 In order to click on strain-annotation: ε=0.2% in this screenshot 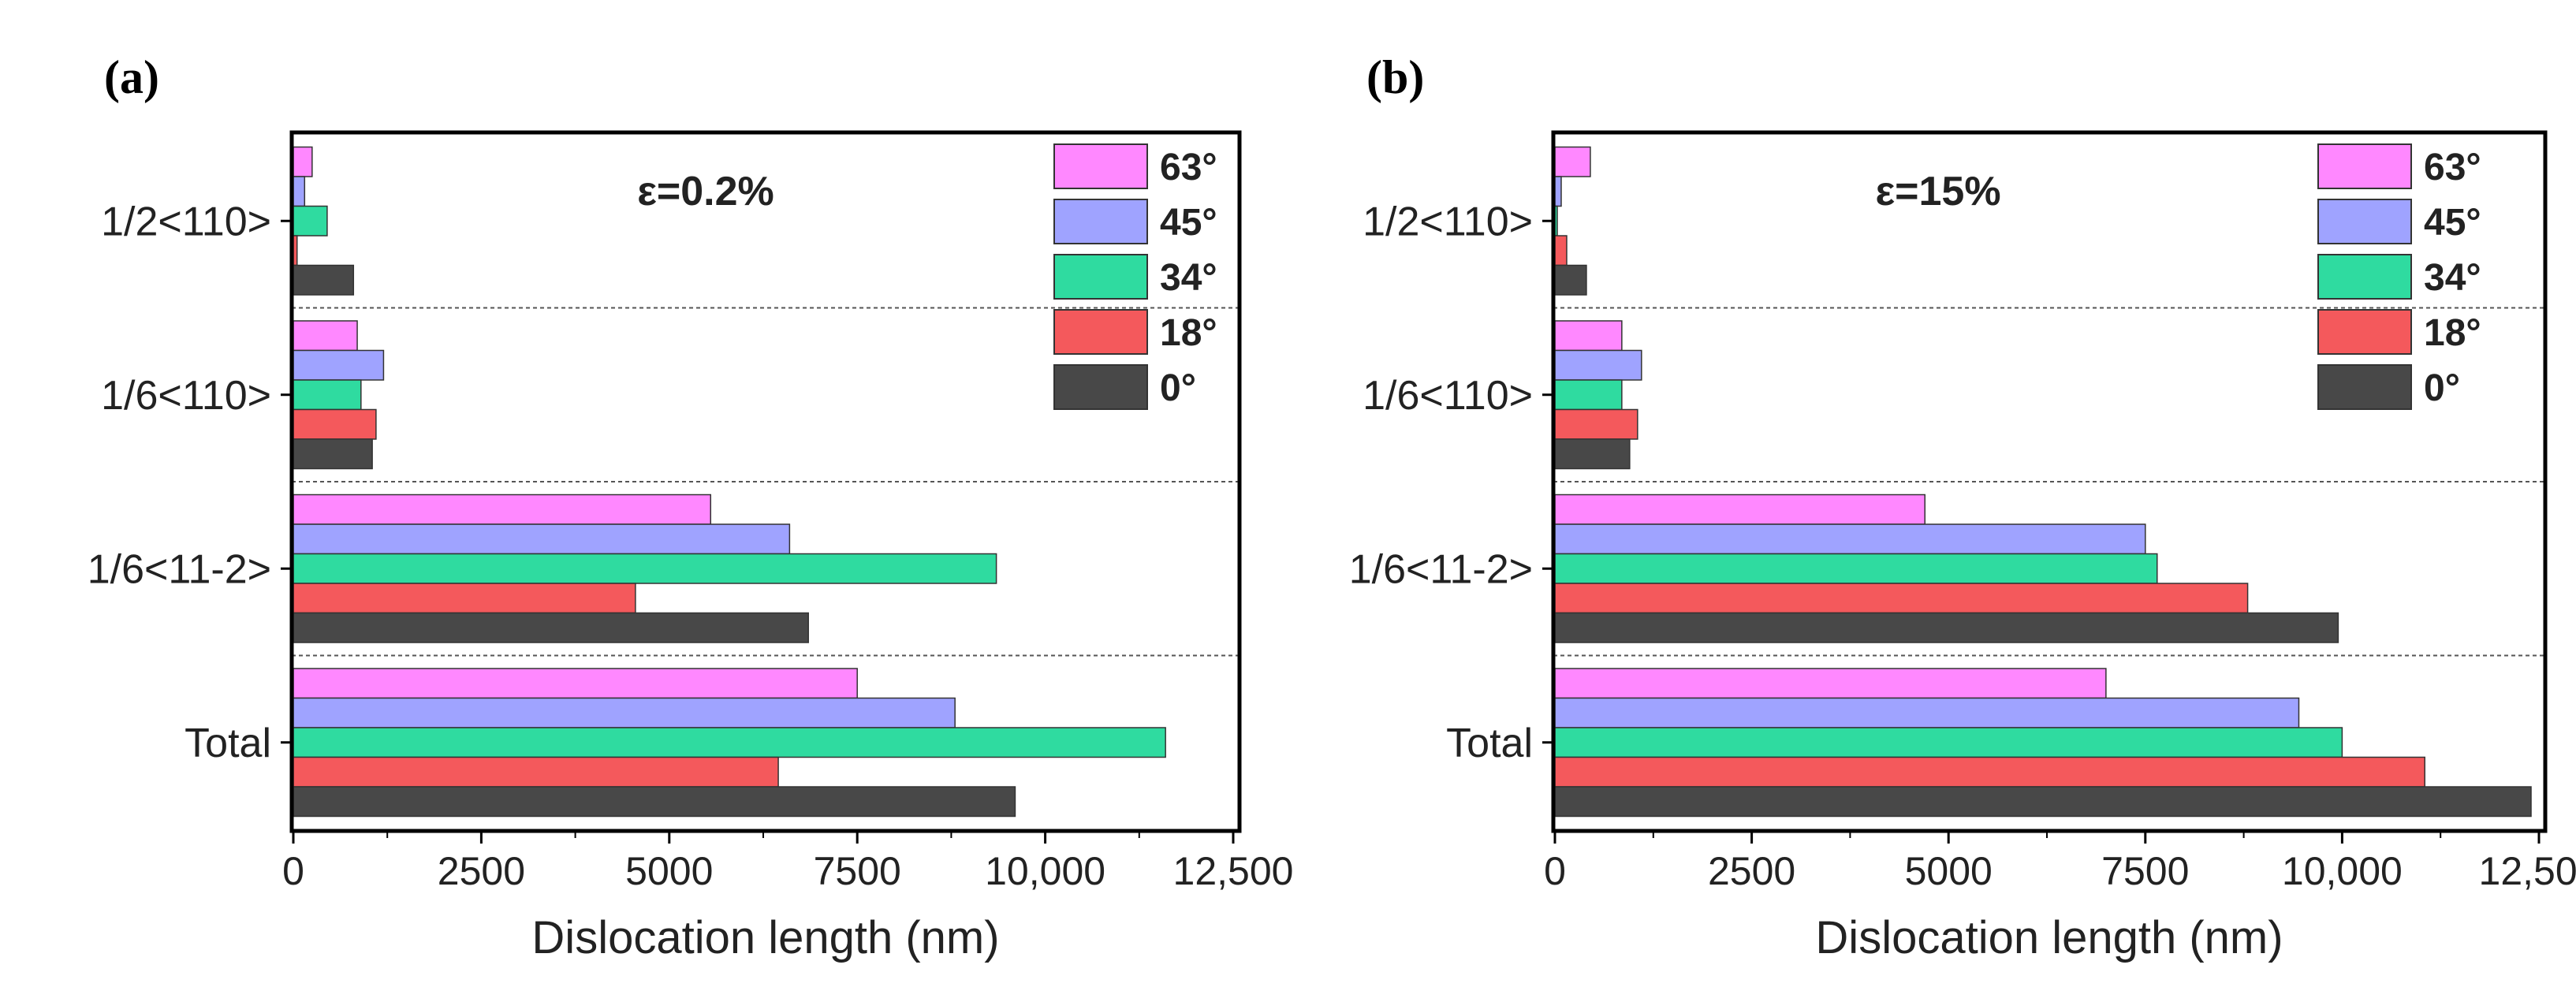, I will do `click(705, 192)`.